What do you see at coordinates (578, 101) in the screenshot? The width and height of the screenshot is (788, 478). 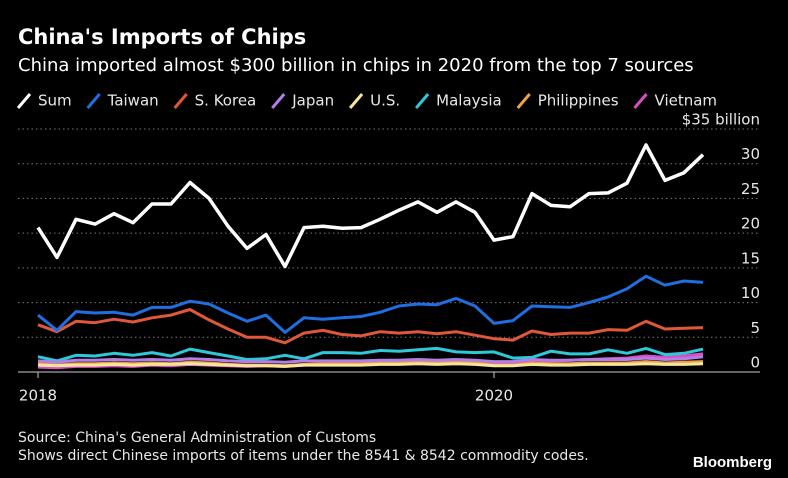 I see `legend-label: Philippines` at bounding box center [578, 101].